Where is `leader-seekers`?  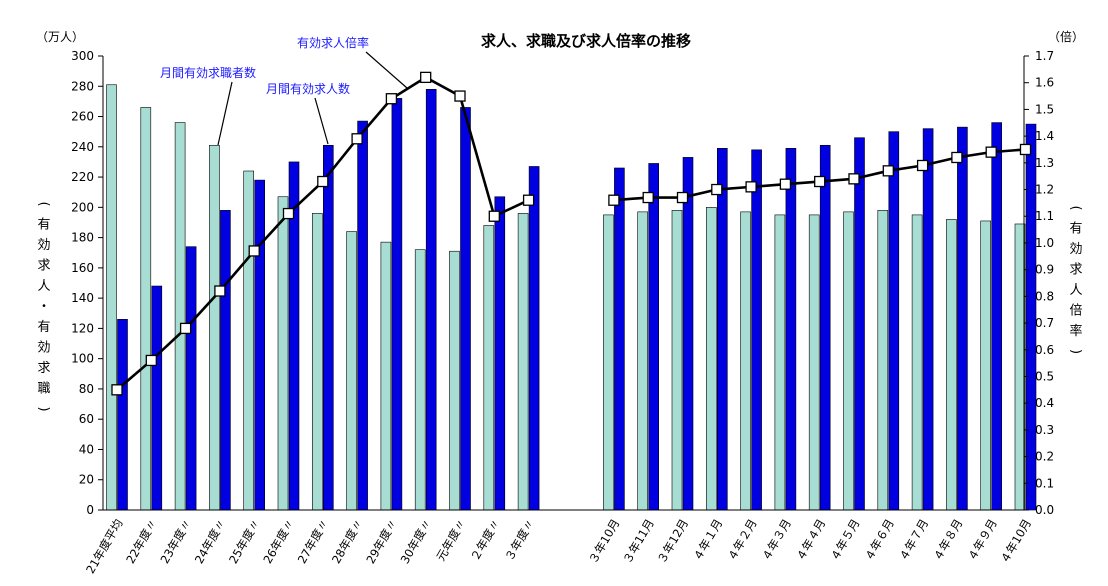 leader-seekers is located at coordinates (225, 113).